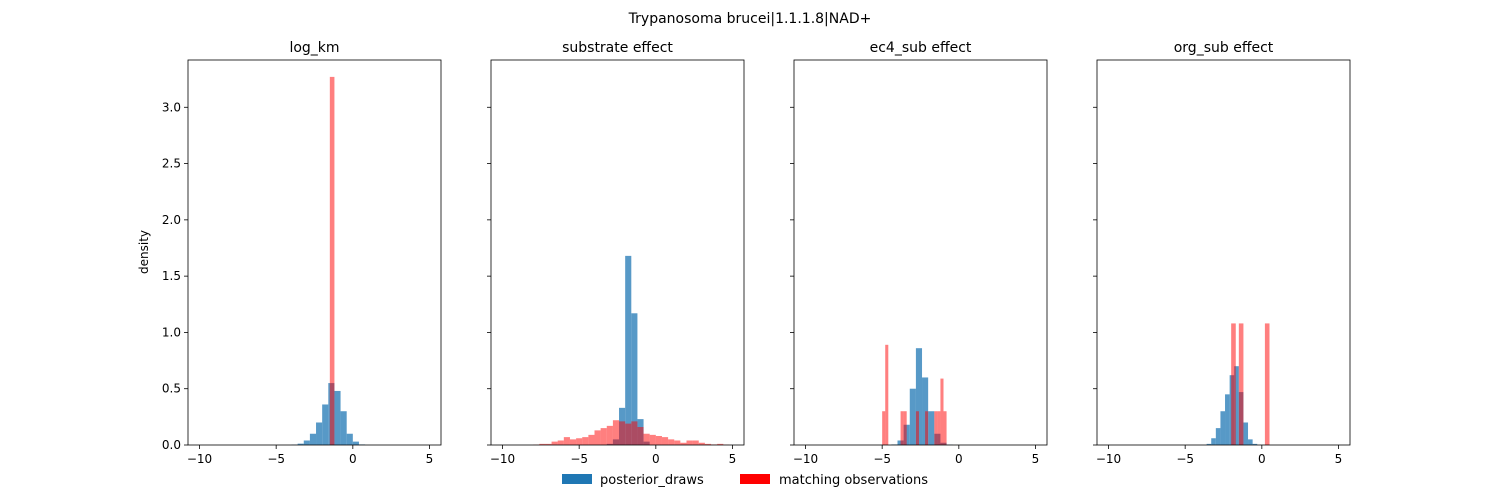  What do you see at coordinates (853, 480) in the screenshot?
I see `legend-label-observations: matching observations` at bounding box center [853, 480].